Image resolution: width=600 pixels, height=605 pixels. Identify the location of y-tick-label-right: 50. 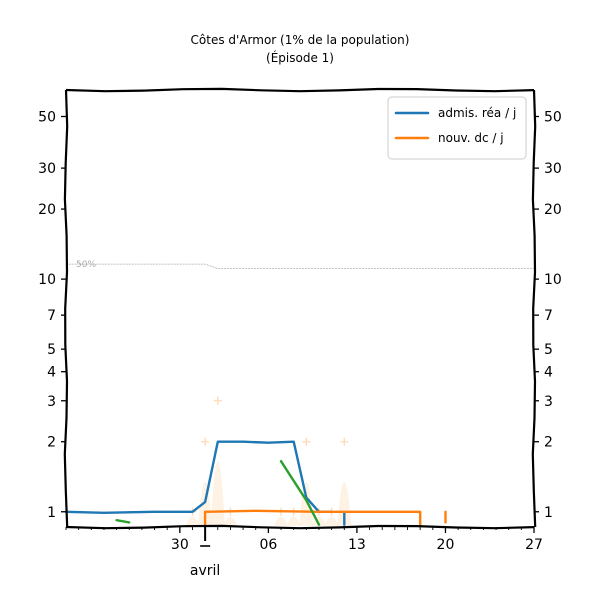
(553, 118).